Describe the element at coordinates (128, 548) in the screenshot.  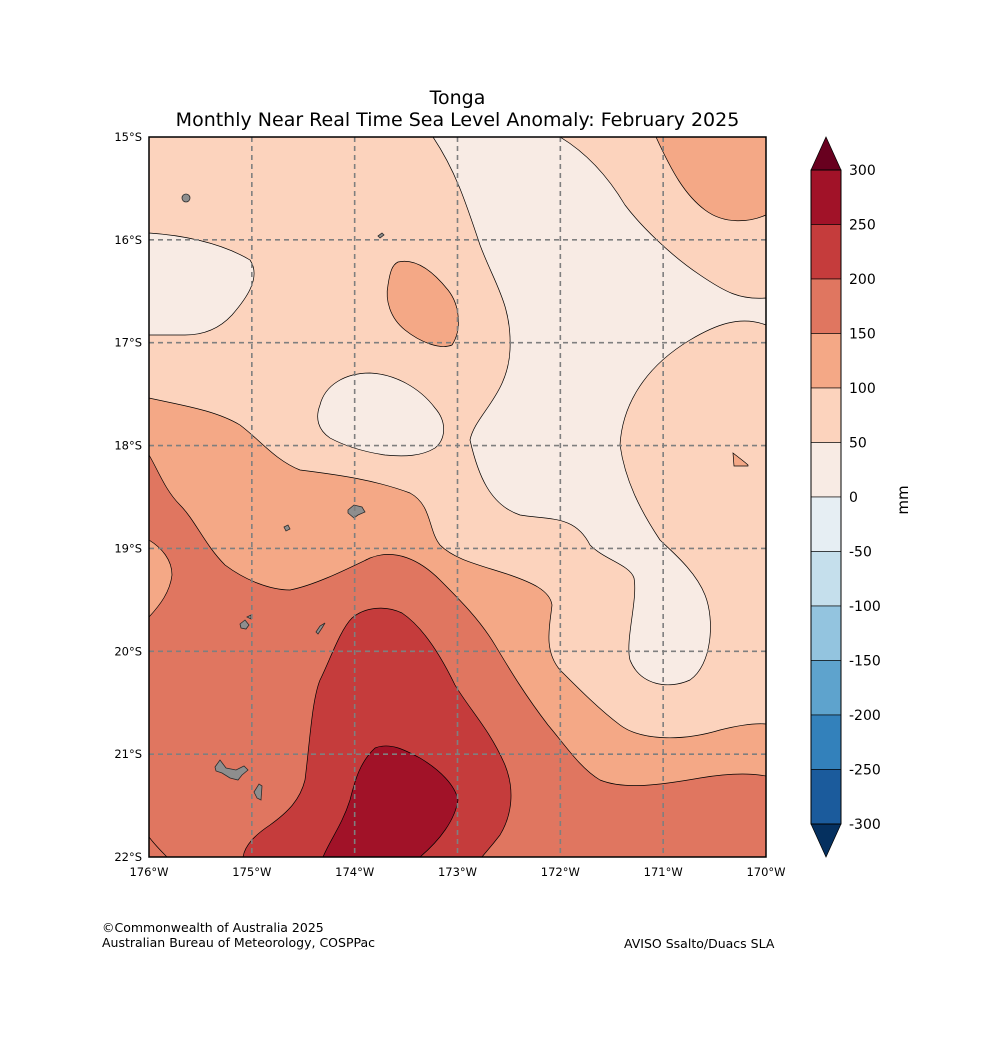
I see `lat-label: 19°S` at that location.